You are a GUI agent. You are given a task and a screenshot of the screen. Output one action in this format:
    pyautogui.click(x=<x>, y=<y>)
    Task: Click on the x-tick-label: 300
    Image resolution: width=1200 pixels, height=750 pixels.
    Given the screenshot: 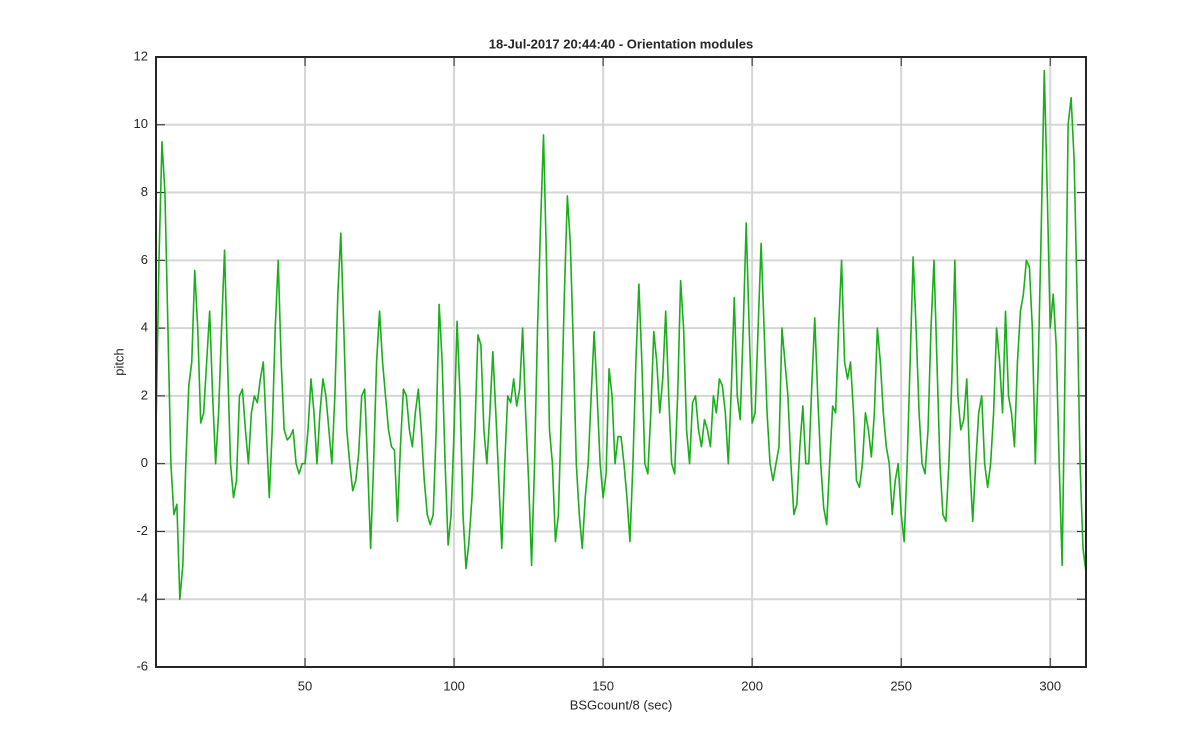 What is the action you would take?
    pyautogui.click(x=1050, y=685)
    